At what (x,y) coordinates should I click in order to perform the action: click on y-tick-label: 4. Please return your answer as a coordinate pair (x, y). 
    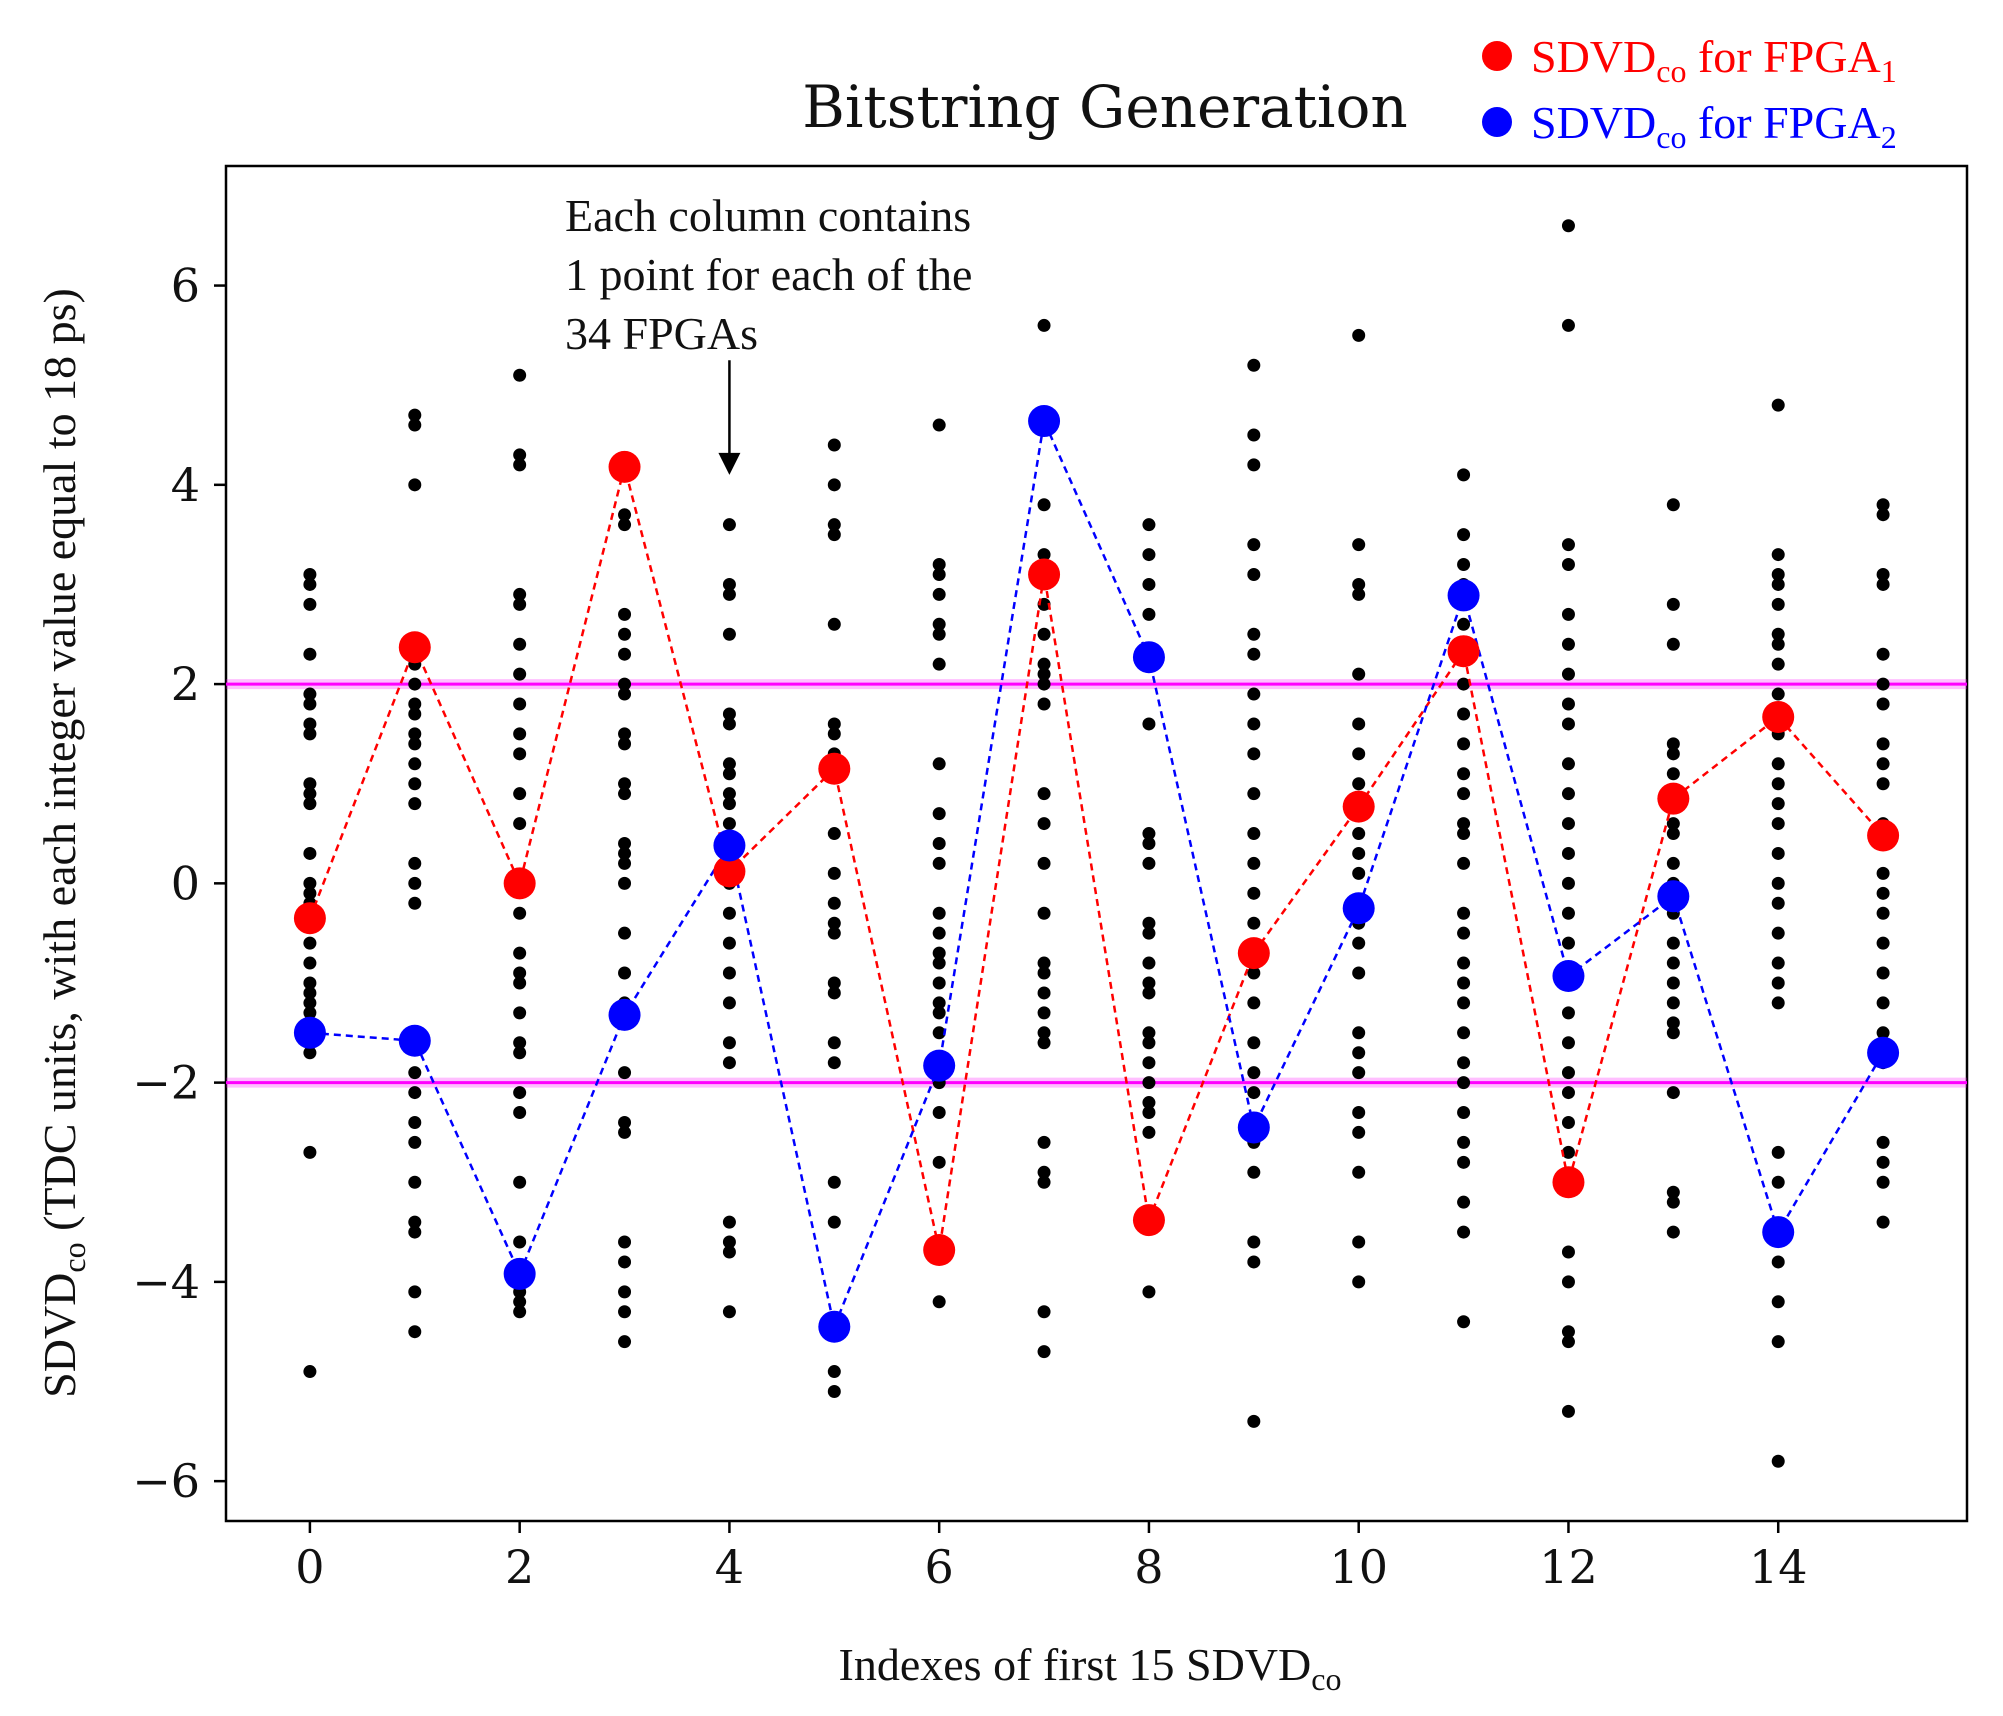
    Looking at the image, I should click on (185, 485).